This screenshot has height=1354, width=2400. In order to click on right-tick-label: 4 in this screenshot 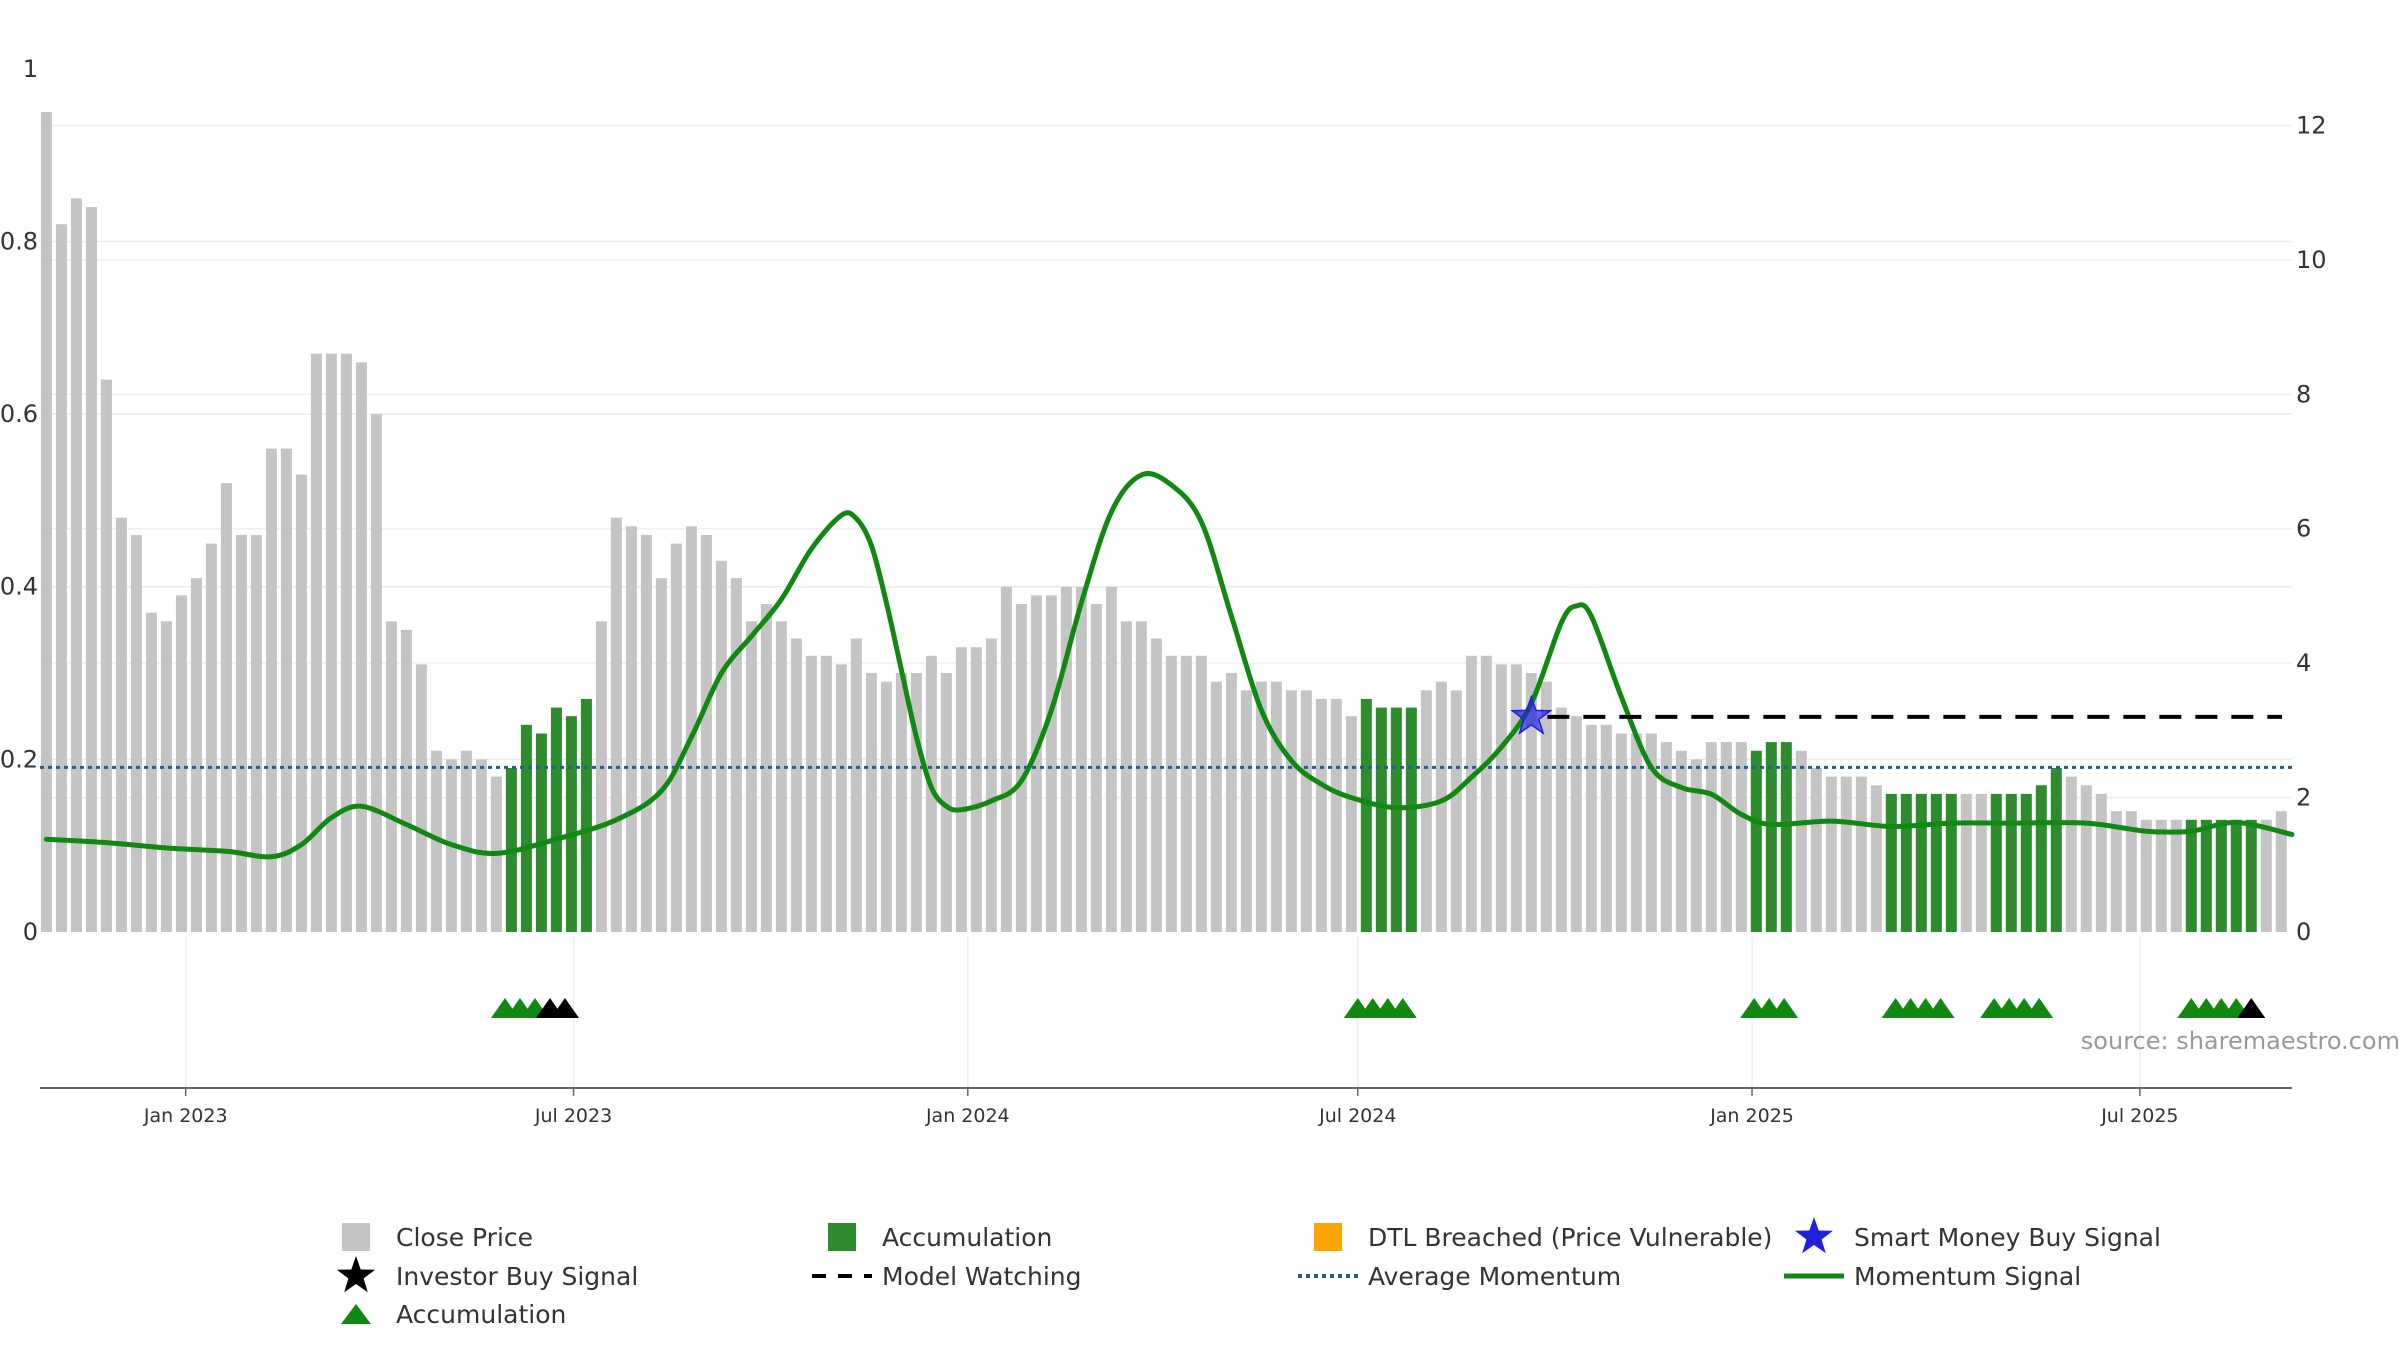, I will do `click(2303, 663)`.